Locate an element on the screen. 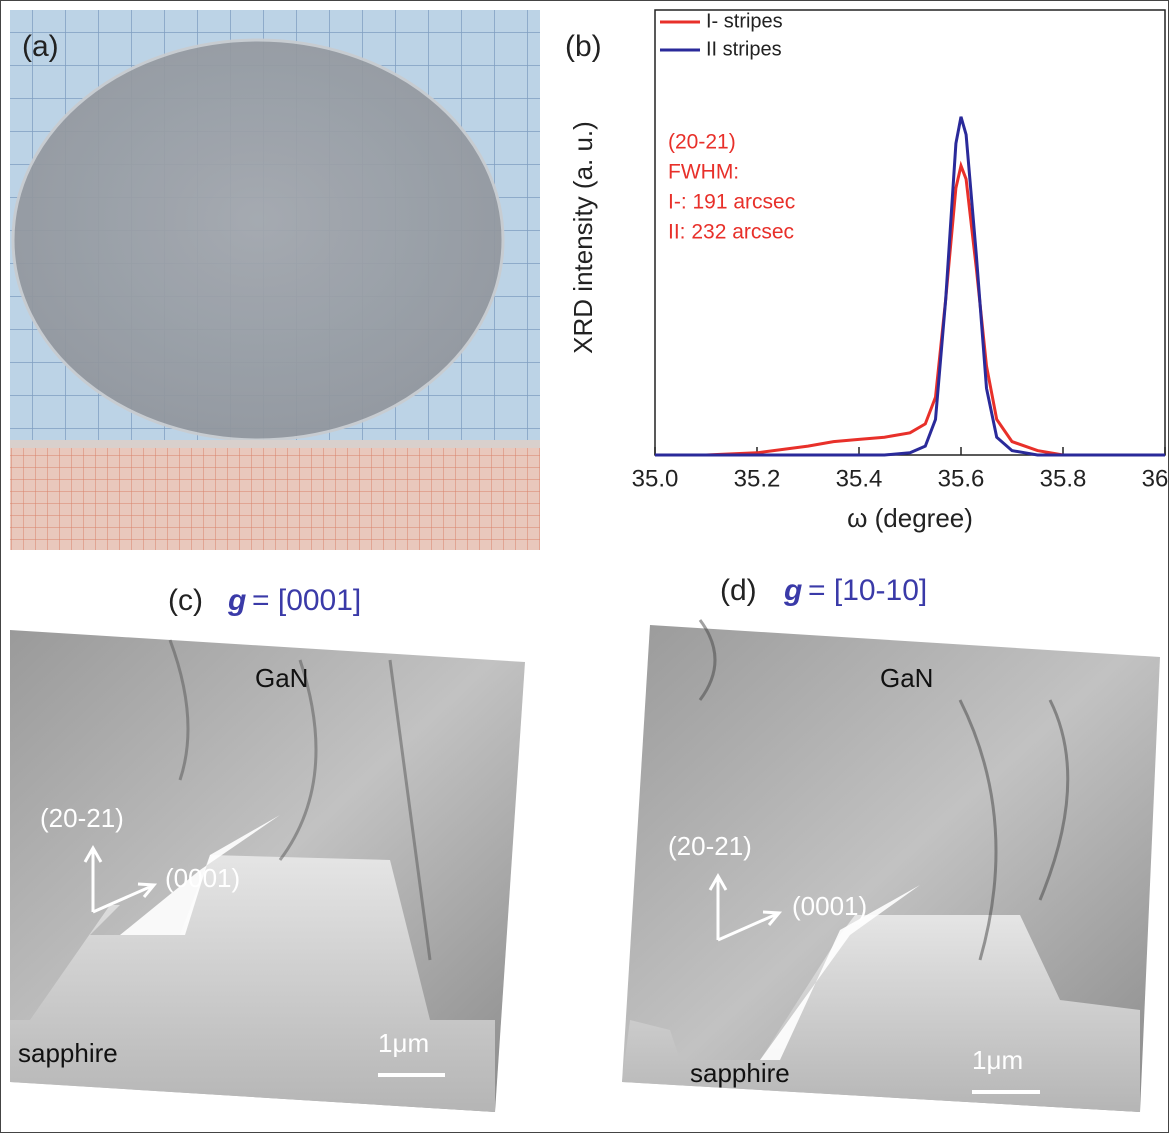 This screenshot has height=1133, width=1169. annotation: II: 232 arcsec is located at coordinates (731, 232).